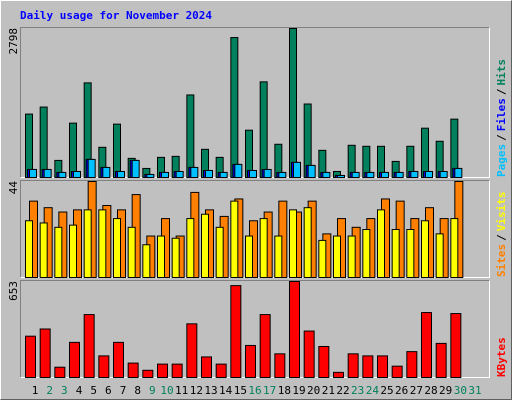  What do you see at coordinates (254, 390) in the screenshot?
I see `x-tick-label: 16` at bounding box center [254, 390].